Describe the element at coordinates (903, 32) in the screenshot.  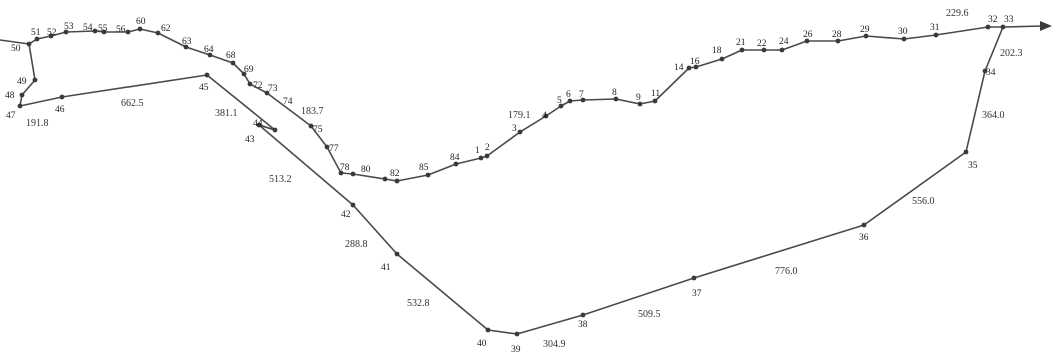
I see `station-label-30: 30` at that location.